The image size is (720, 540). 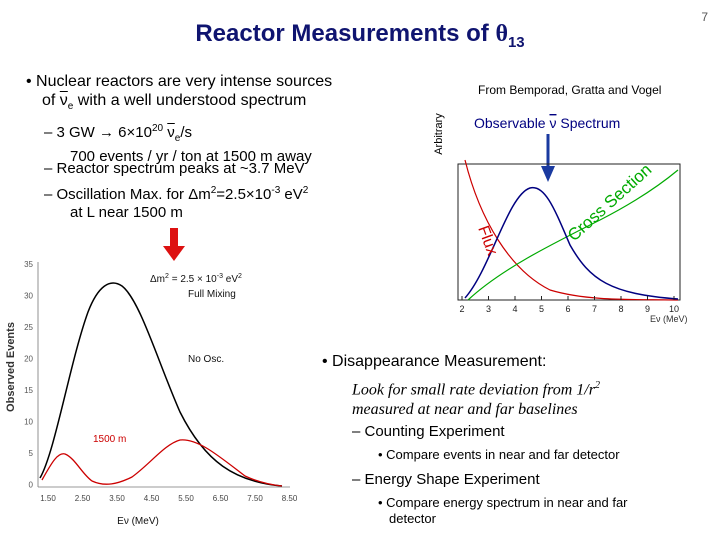 What do you see at coordinates (28, 264) in the screenshot?
I see `events-ytick-label: 35` at bounding box center [28, 264].